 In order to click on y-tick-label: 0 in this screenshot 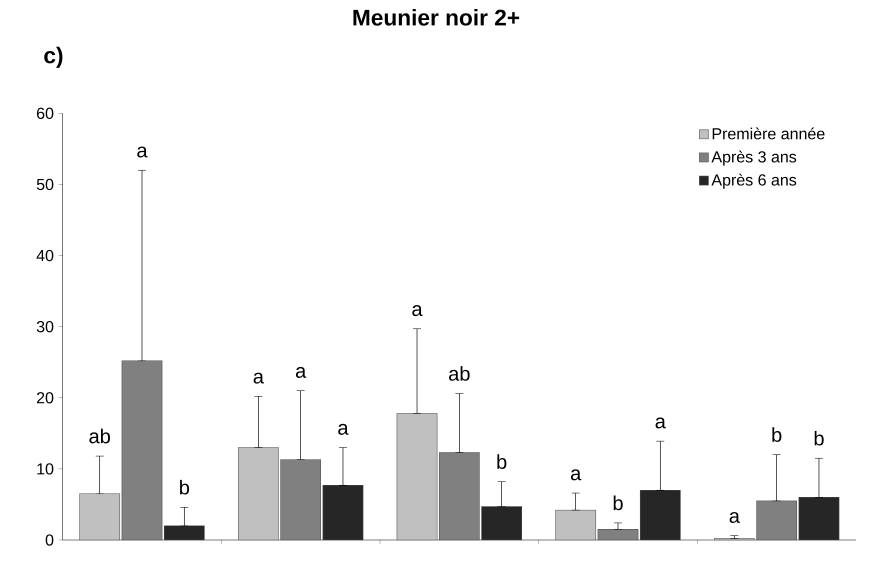, I will do `click(50, 540)`.